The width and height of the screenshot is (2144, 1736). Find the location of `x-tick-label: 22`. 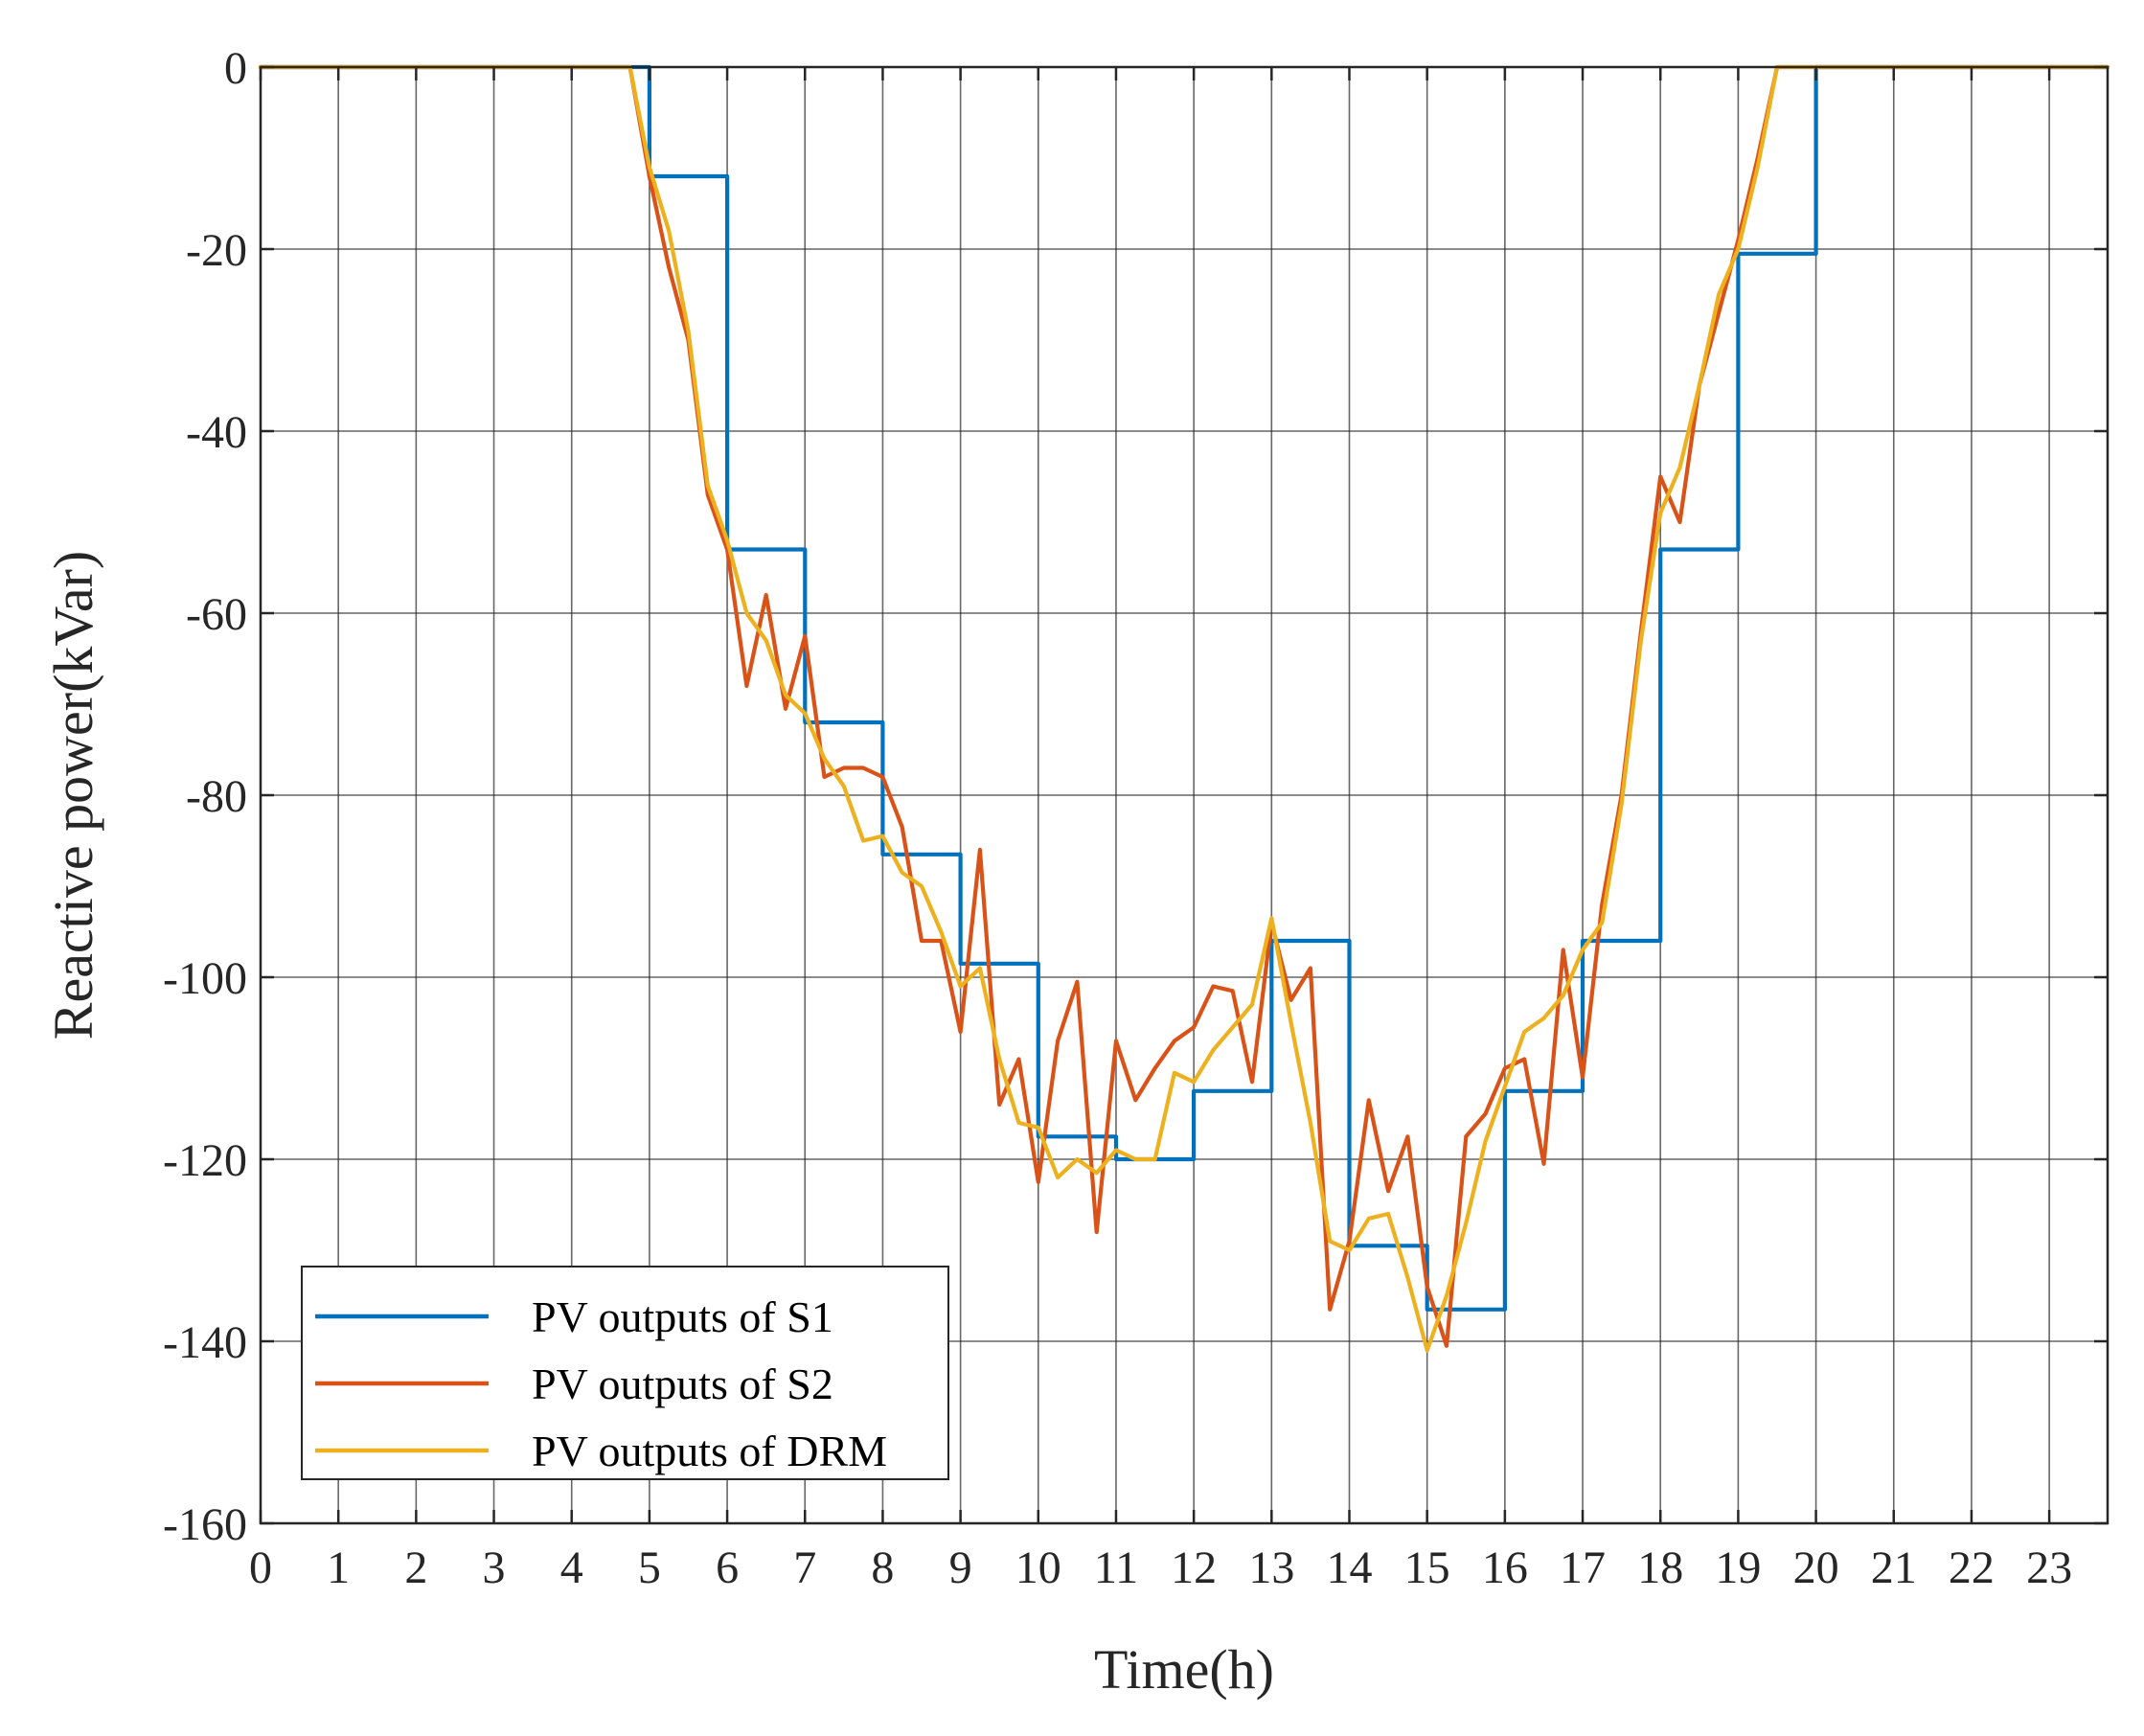

x-tick-label: 22 is located at coordinates (1972, 1568).